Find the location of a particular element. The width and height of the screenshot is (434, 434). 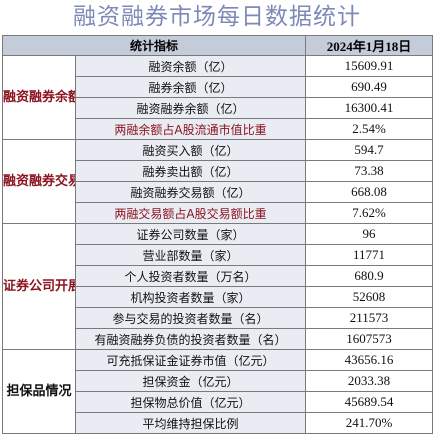

row-value: 668.08 is located at coordinates (369, 192).